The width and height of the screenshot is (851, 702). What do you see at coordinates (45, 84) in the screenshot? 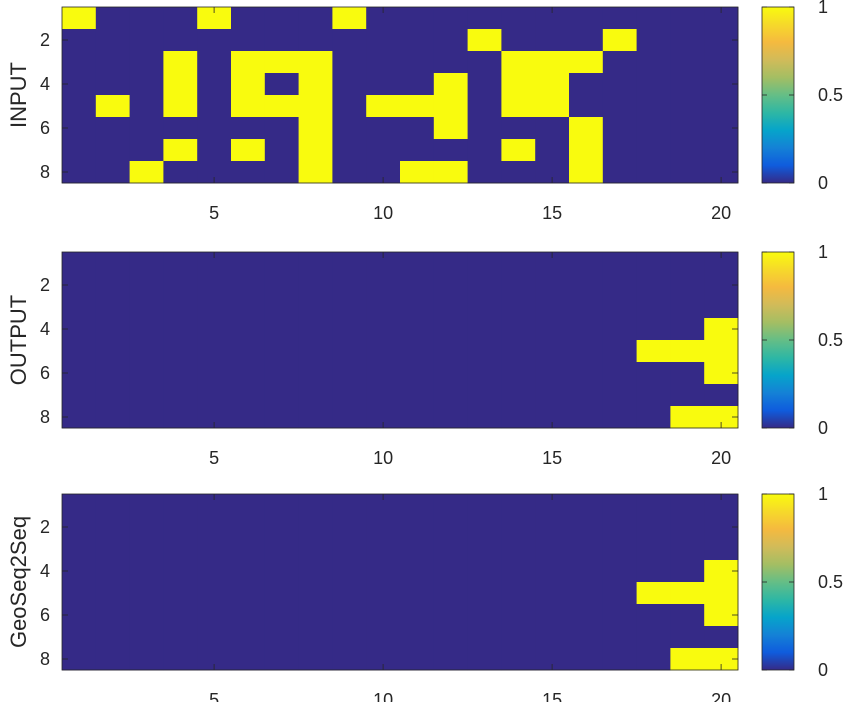
I see `y-tick-label: 4` at bounding box center [45, 84].